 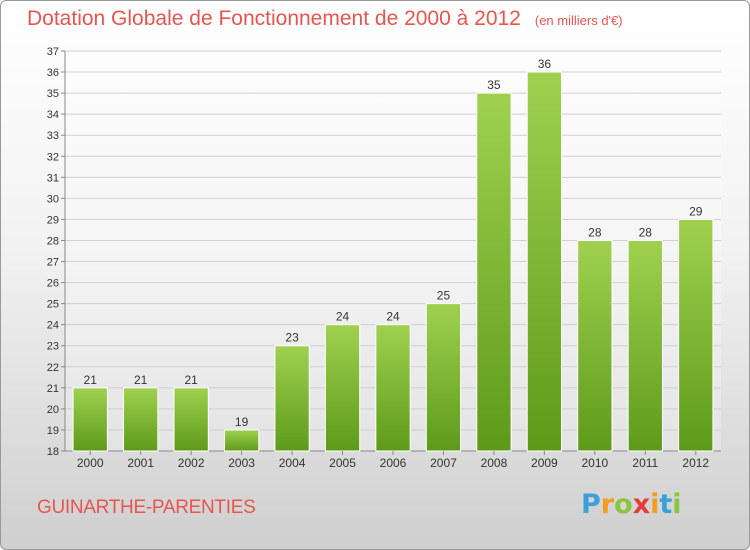 I want to click on y-tick-label: 27, so click(x=53, y=263).